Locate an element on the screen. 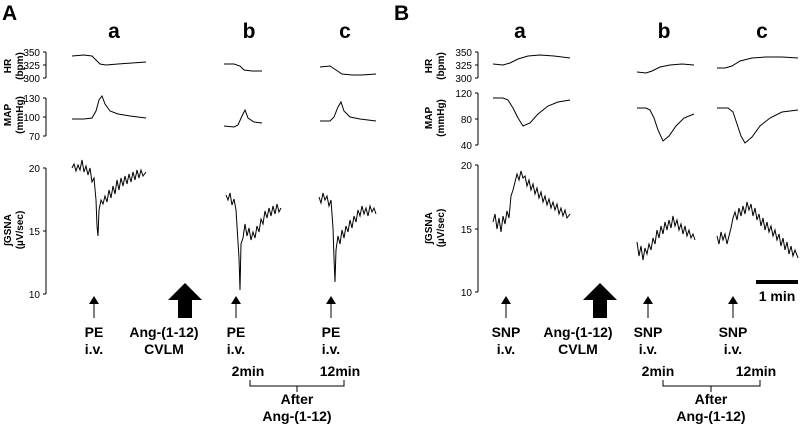 The width and height of the screenshot is (800, 430). map-tick: 120 is located at coordinates (463, 94).